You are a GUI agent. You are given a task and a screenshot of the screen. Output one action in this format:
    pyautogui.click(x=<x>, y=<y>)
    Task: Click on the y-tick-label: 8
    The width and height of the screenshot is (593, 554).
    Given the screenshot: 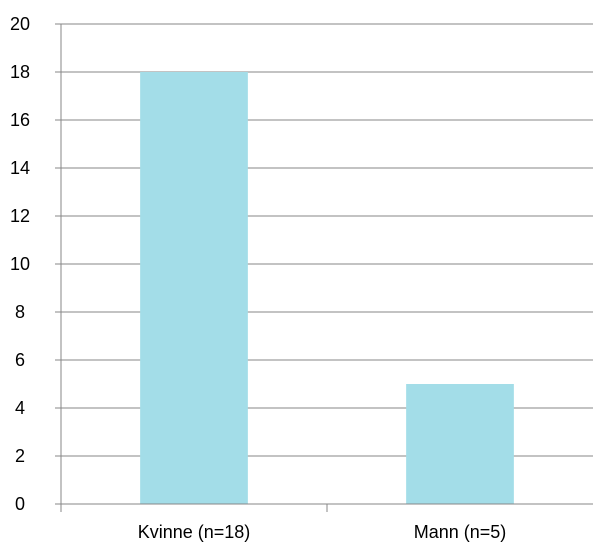 What is the action you would take?
    pyautogui.click(x=20, y=312)
    